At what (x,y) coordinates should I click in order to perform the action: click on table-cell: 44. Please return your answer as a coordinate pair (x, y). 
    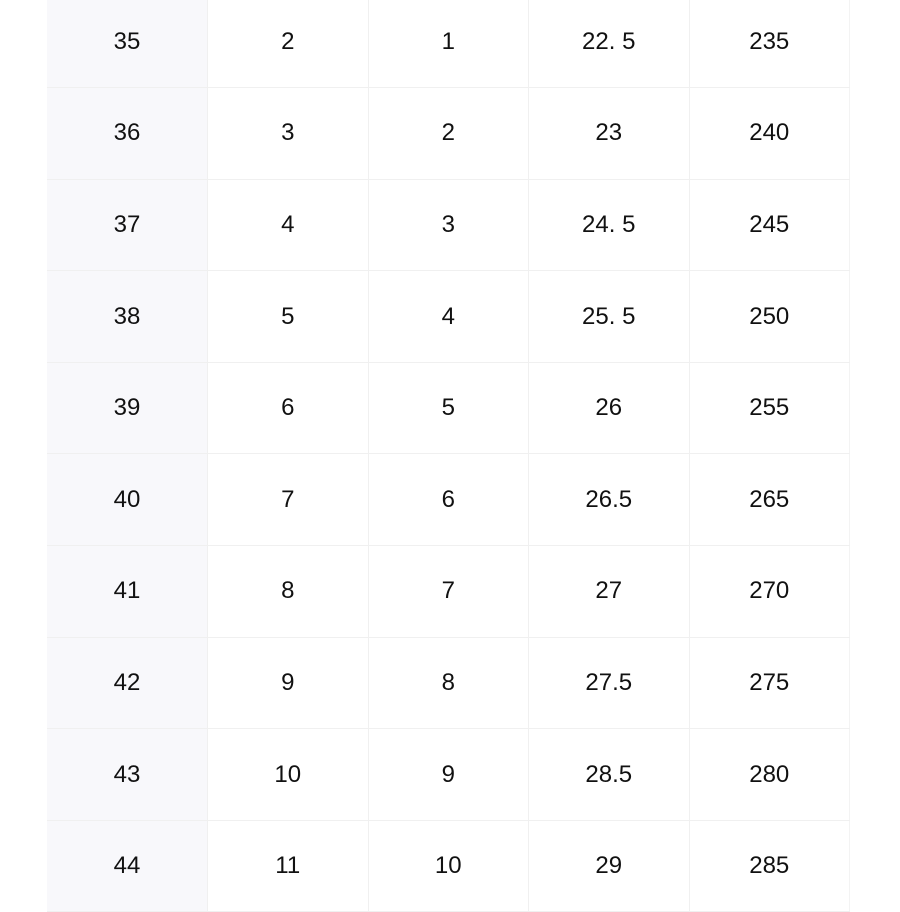
    Looking at the image, I should click on (127, 866).